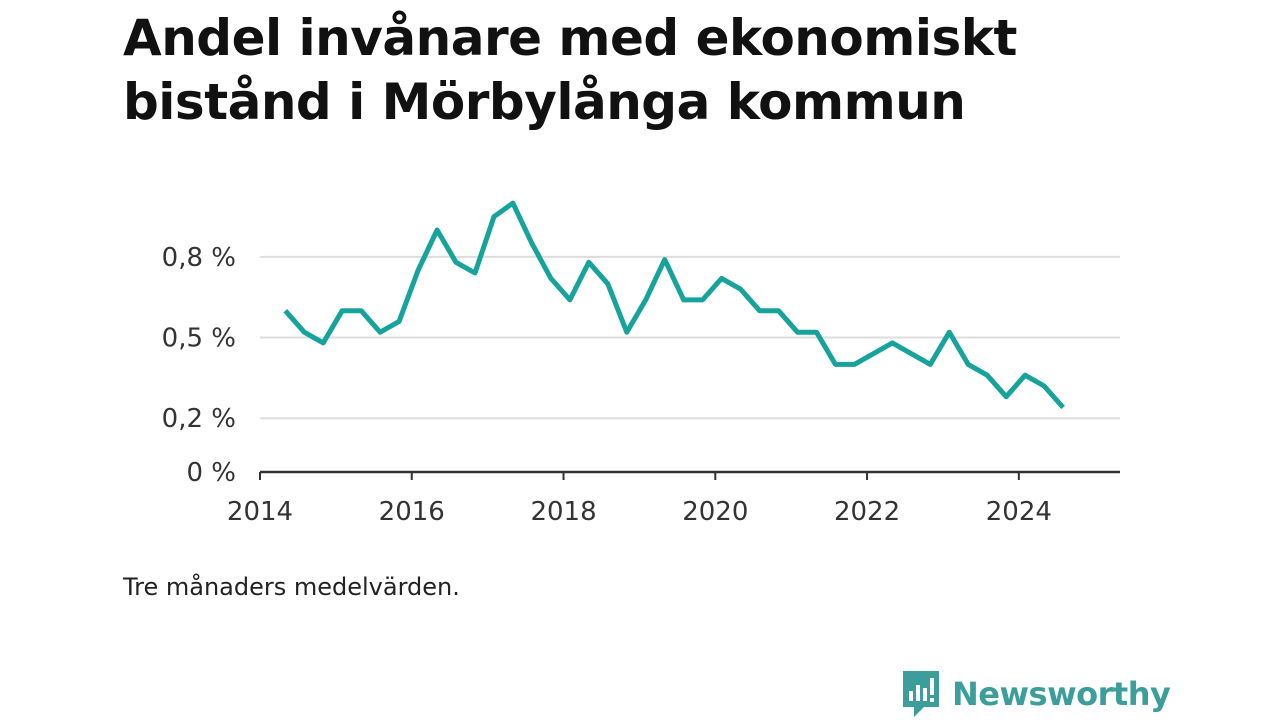 Image resolution: width=1280 pixels, height=720 pixels. Describe the element at coordinates (715, 512) in the screenshot. I see `x-tick-label: 2020` at that location.